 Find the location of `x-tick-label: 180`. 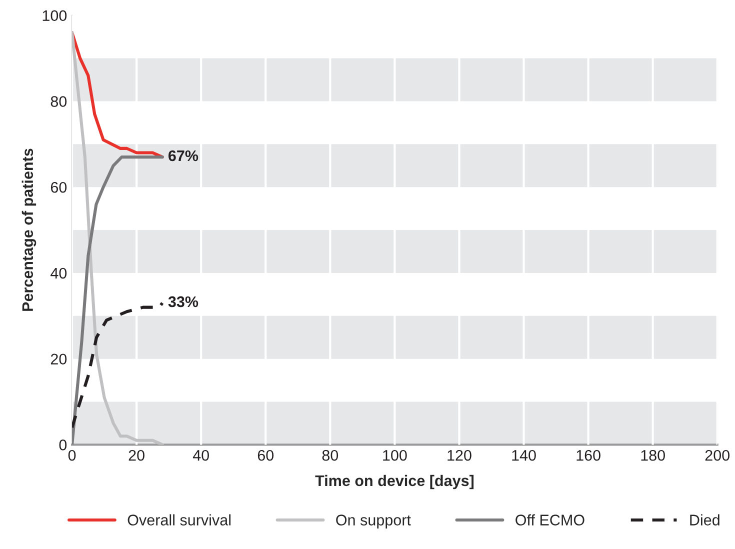

x-tick-label: 180 is located at coordinates (653, 455).